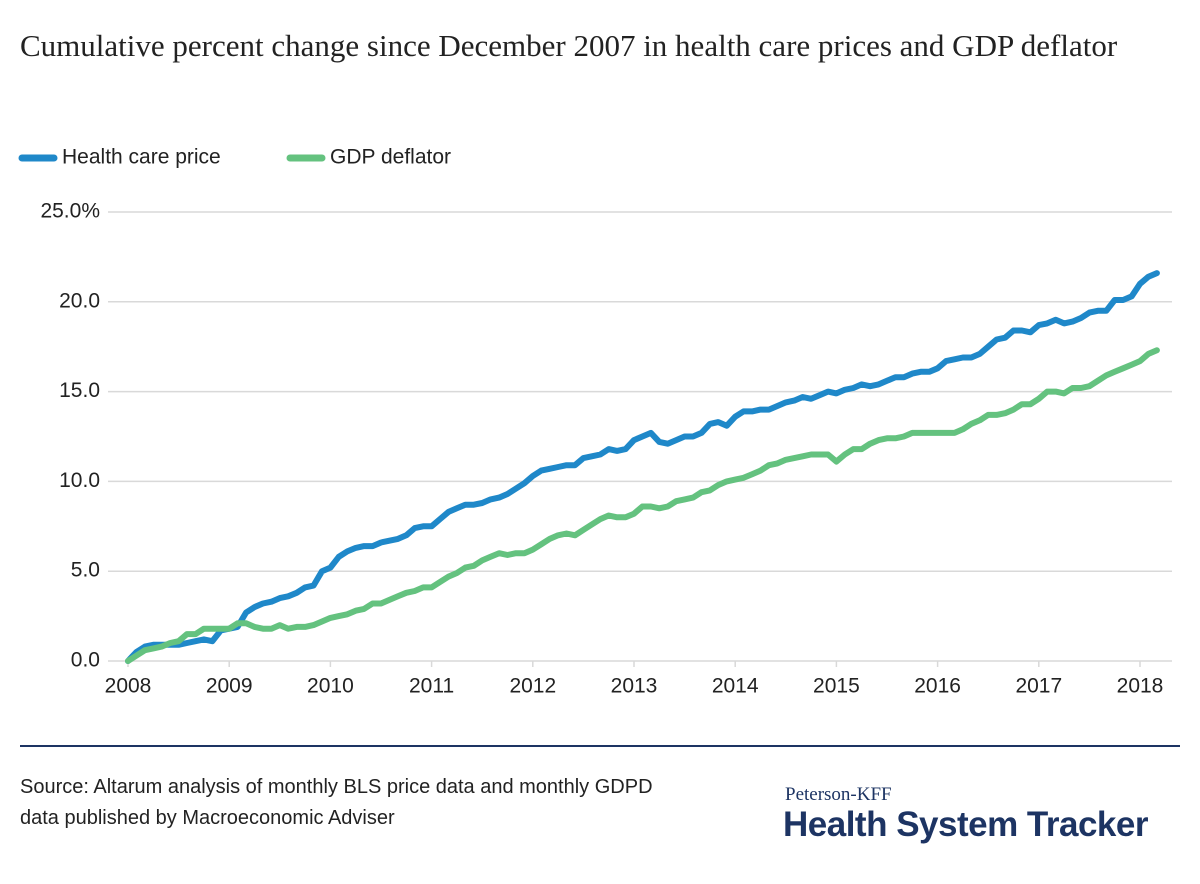 The image size is (1200, 884). I want to click on y-tick-label: 20.0, so click(79, 300).